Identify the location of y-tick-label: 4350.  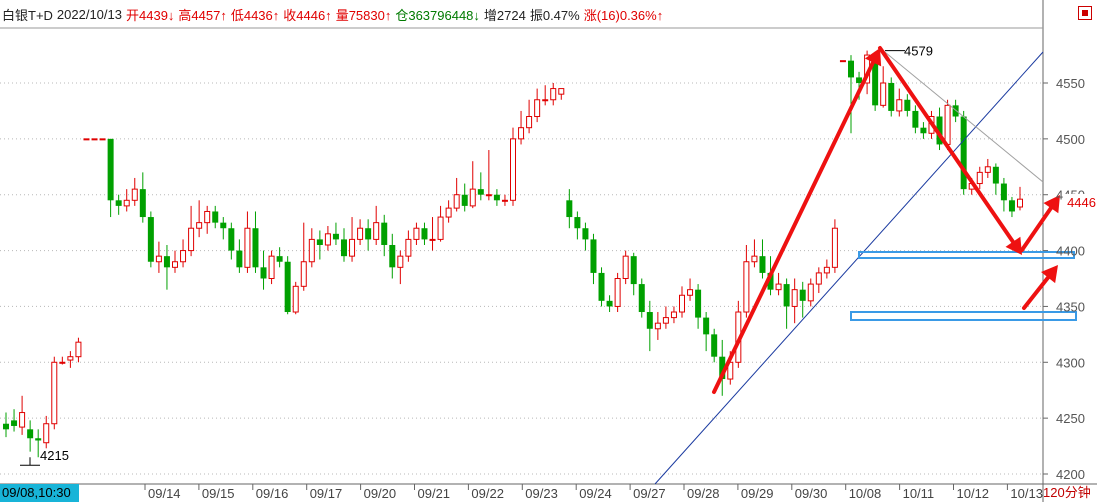
(1070, 306).